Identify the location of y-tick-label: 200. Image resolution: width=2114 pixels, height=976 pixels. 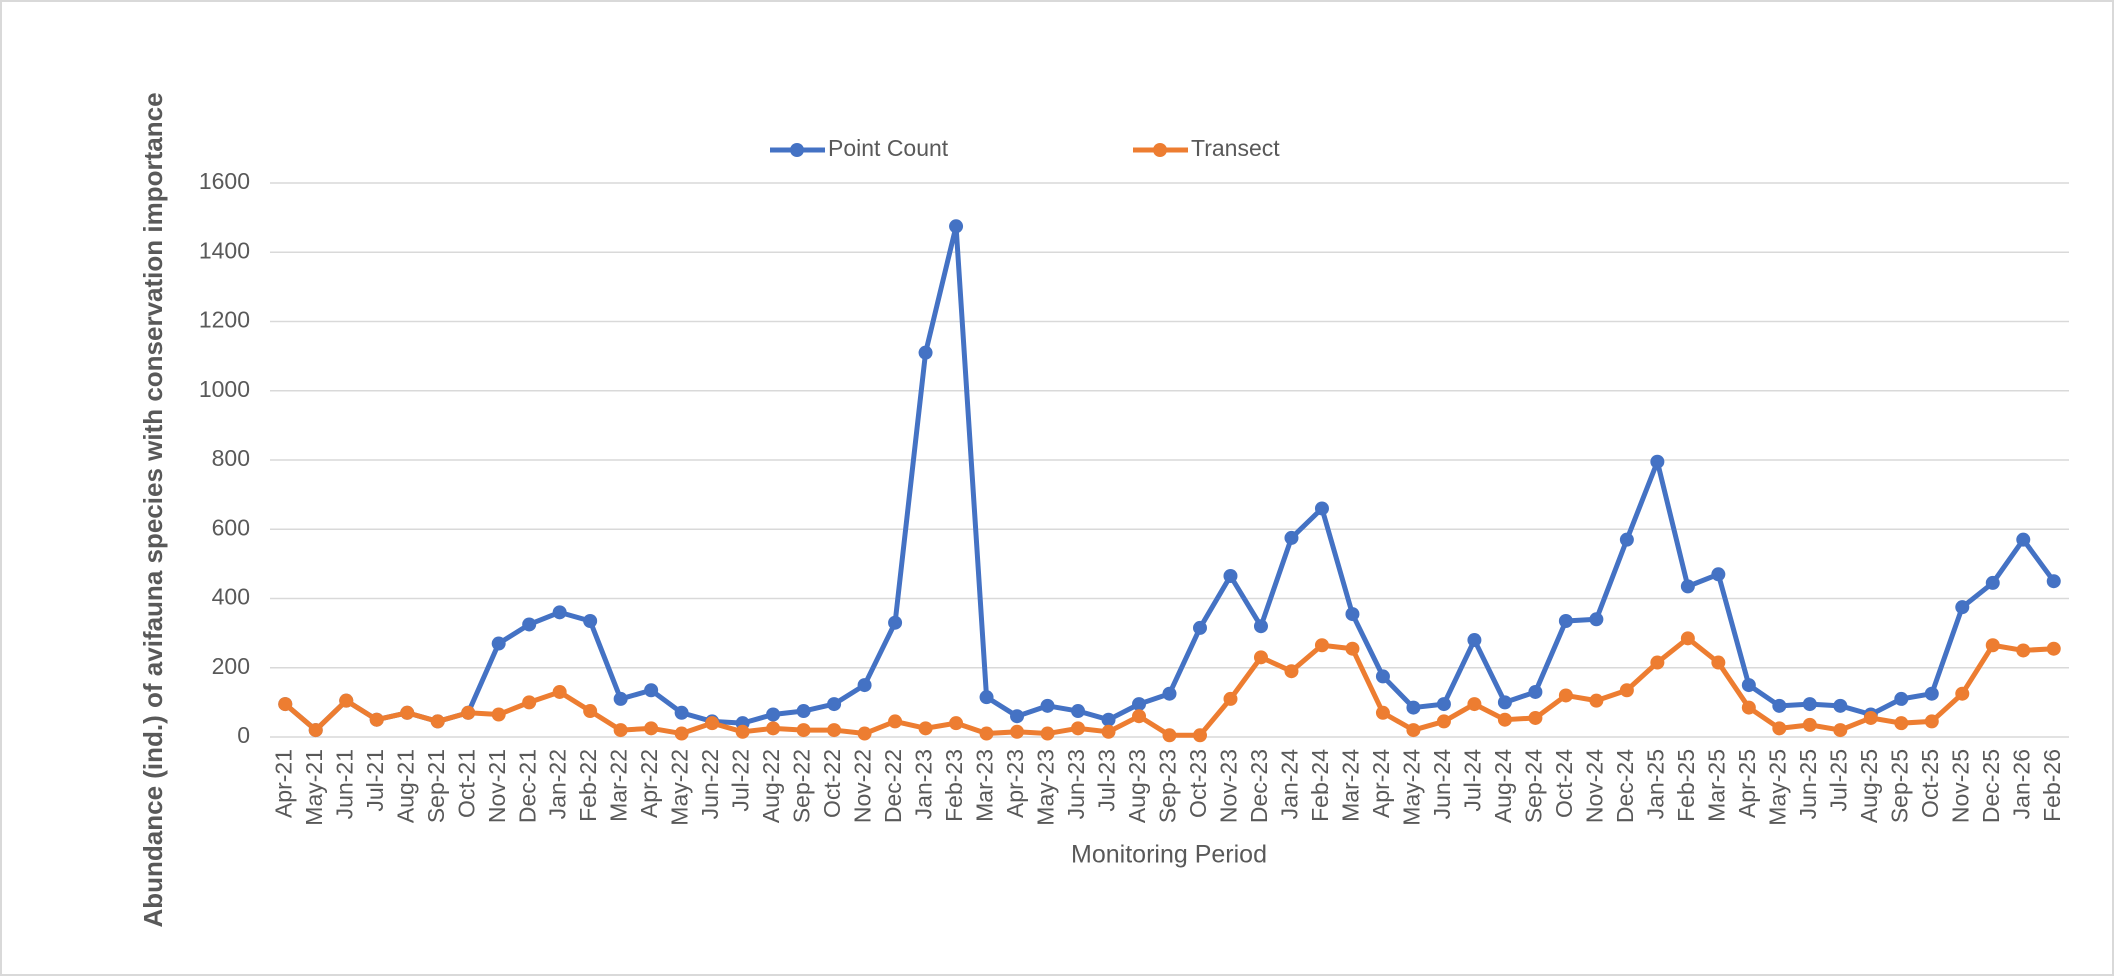
(231, 666).